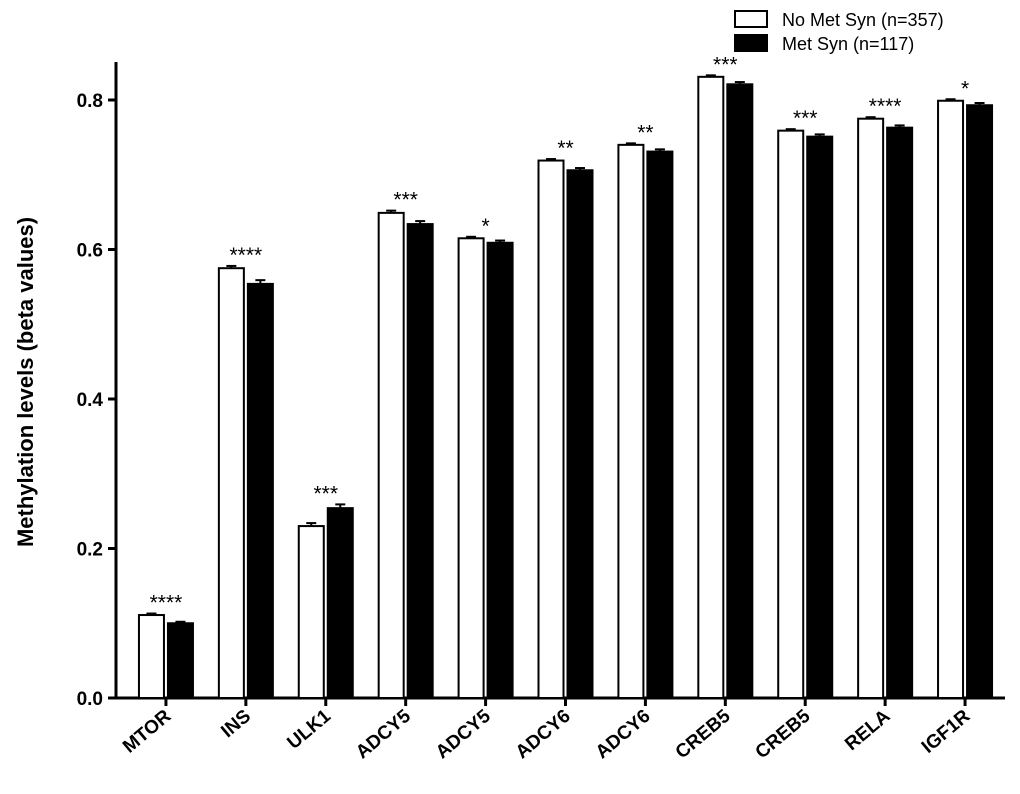 The image size is (1020, 794). Describe the element at coordinates (309, 729) in the screenshot. I see `x-tick-label: ULK1` at that location.